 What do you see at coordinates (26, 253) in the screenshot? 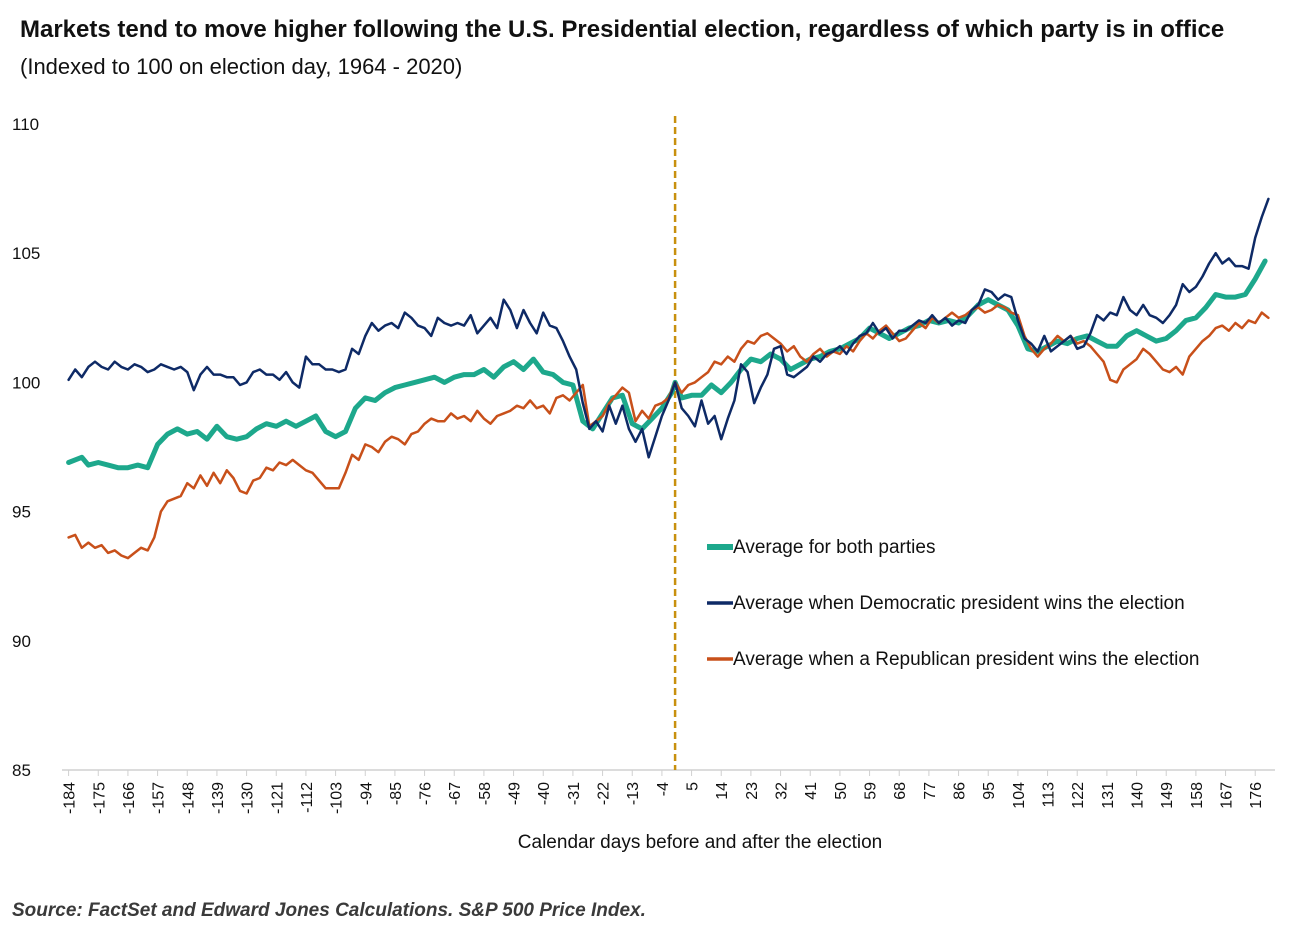
I see `y-tick-label: 105` at bounding box center [26, 253].